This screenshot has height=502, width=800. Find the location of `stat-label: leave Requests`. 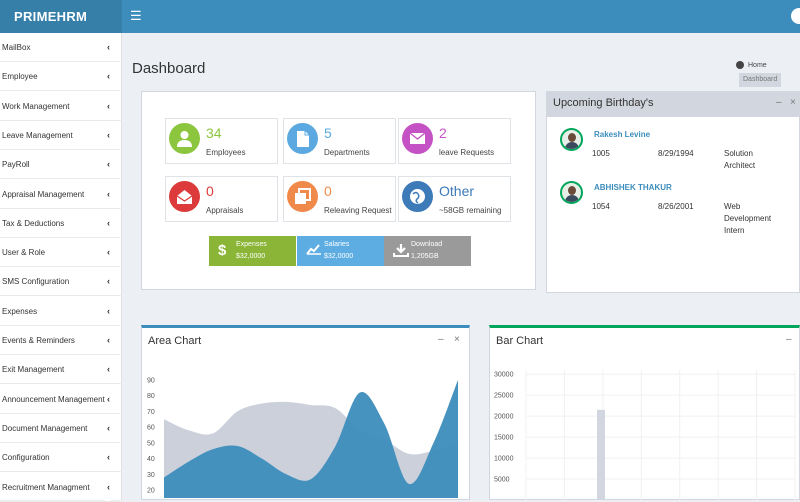

stat-label: leave Requests is located at coordinates (467, 152).